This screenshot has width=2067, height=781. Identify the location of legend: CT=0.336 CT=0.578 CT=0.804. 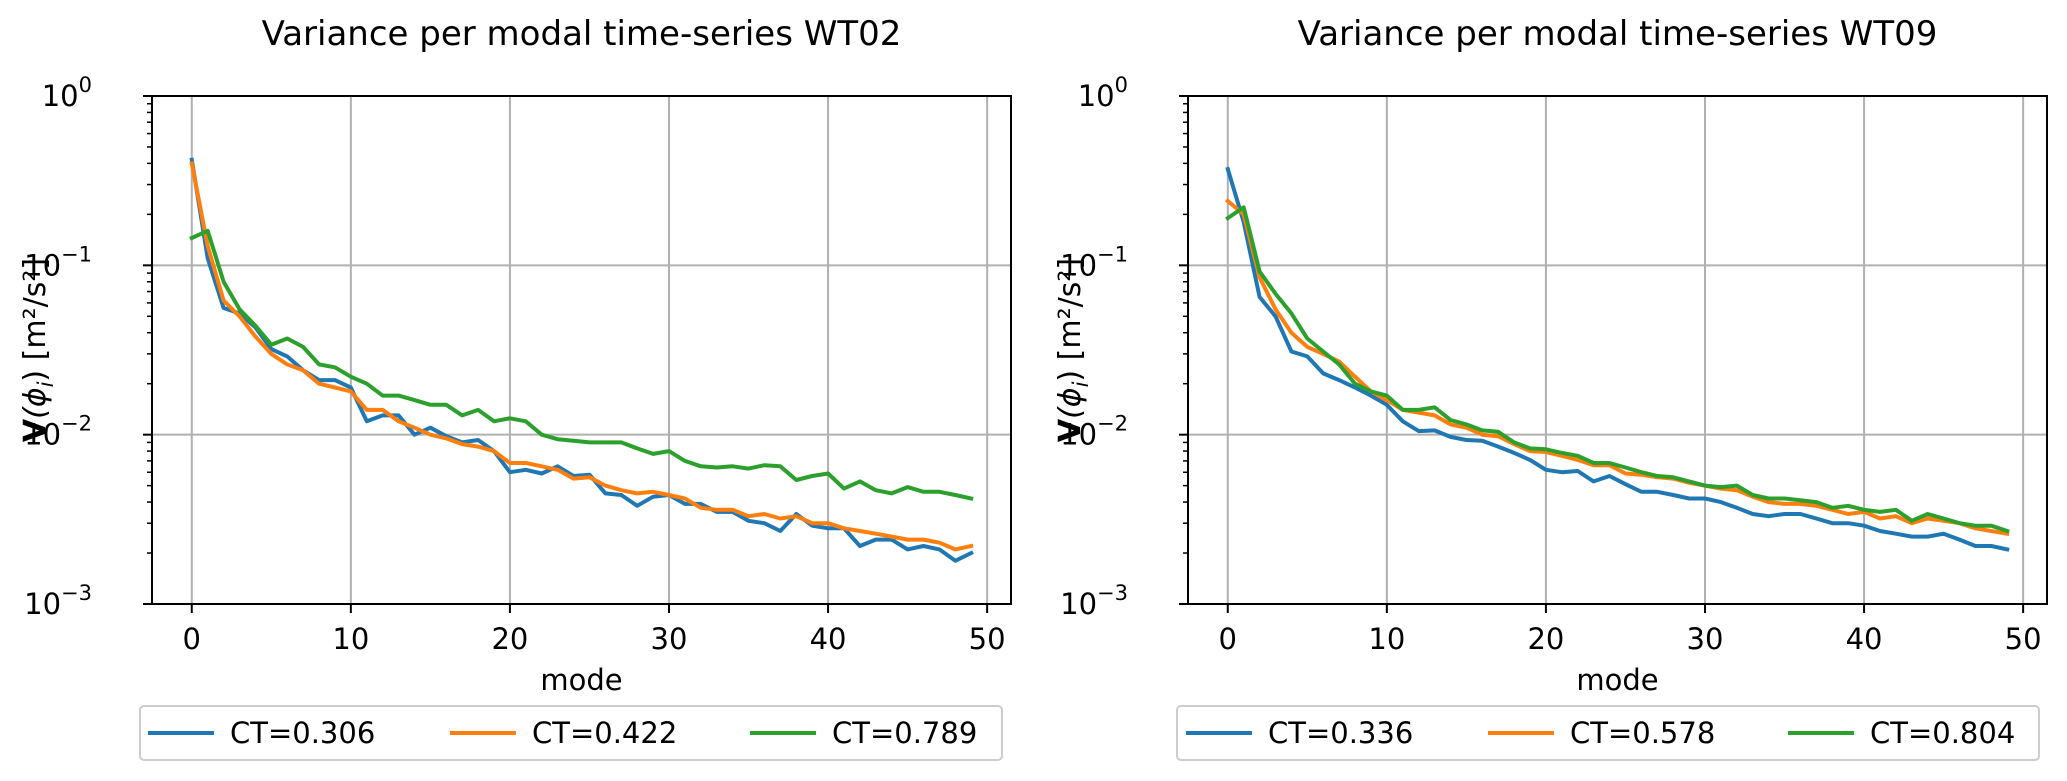
(1608, 733).